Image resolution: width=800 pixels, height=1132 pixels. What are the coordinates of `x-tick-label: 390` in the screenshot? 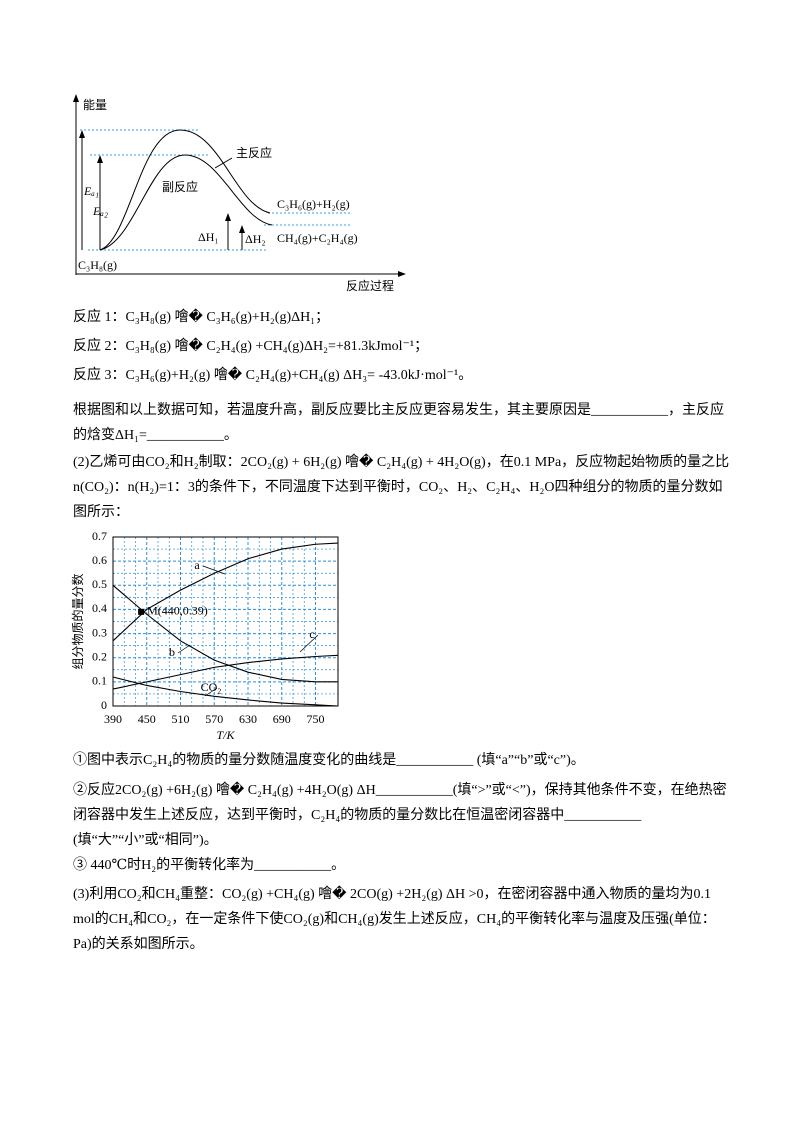 It's located at (113, 719).